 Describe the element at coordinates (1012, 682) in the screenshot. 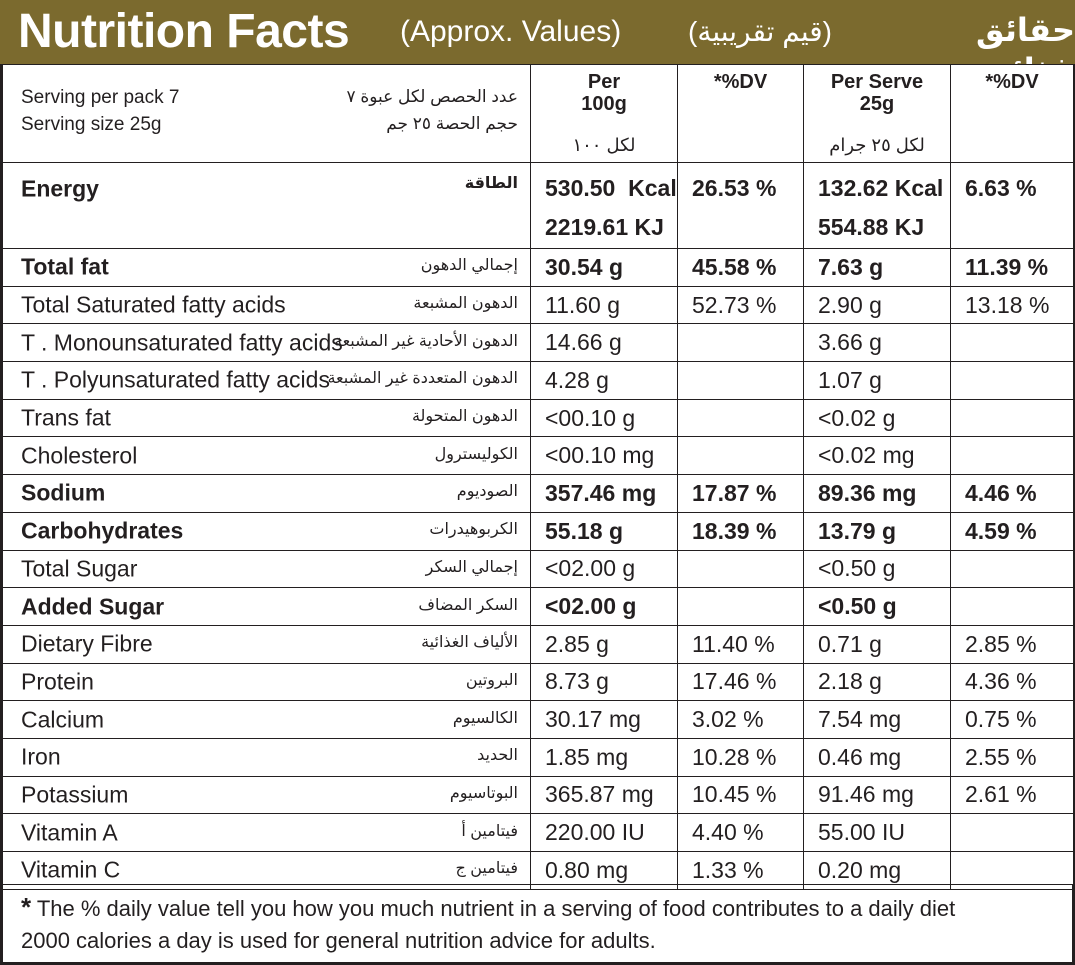

I see `dv-per-serve: 4.36 %` at that location.